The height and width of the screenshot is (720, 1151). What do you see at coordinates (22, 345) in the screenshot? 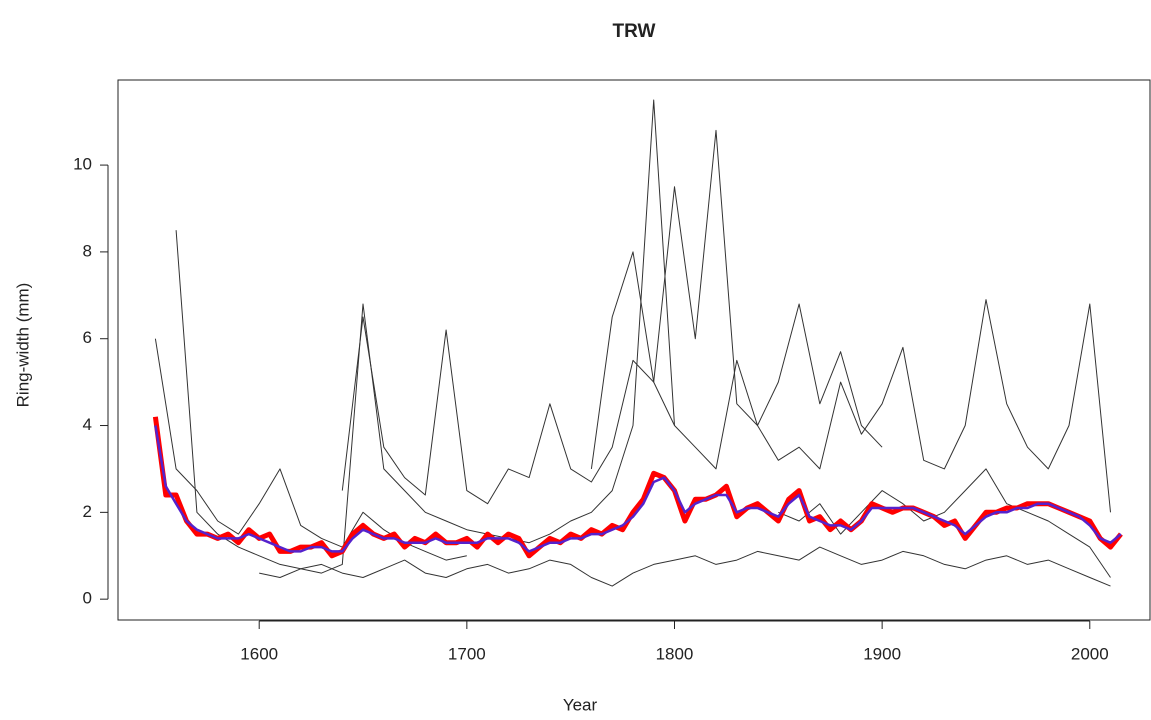
I see `y-axis-label: Ring-width (mm)` at bounding box center [22, 345].